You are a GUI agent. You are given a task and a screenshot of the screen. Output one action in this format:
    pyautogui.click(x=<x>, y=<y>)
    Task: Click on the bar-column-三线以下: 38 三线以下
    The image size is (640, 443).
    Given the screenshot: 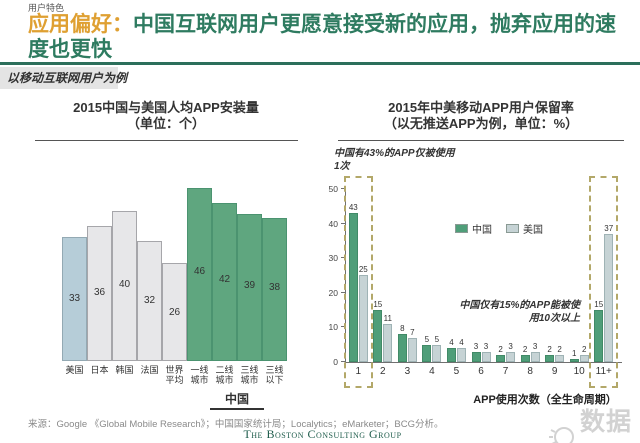 What is the action you would take?
    pyautogui.click(x=274, y=286)
    